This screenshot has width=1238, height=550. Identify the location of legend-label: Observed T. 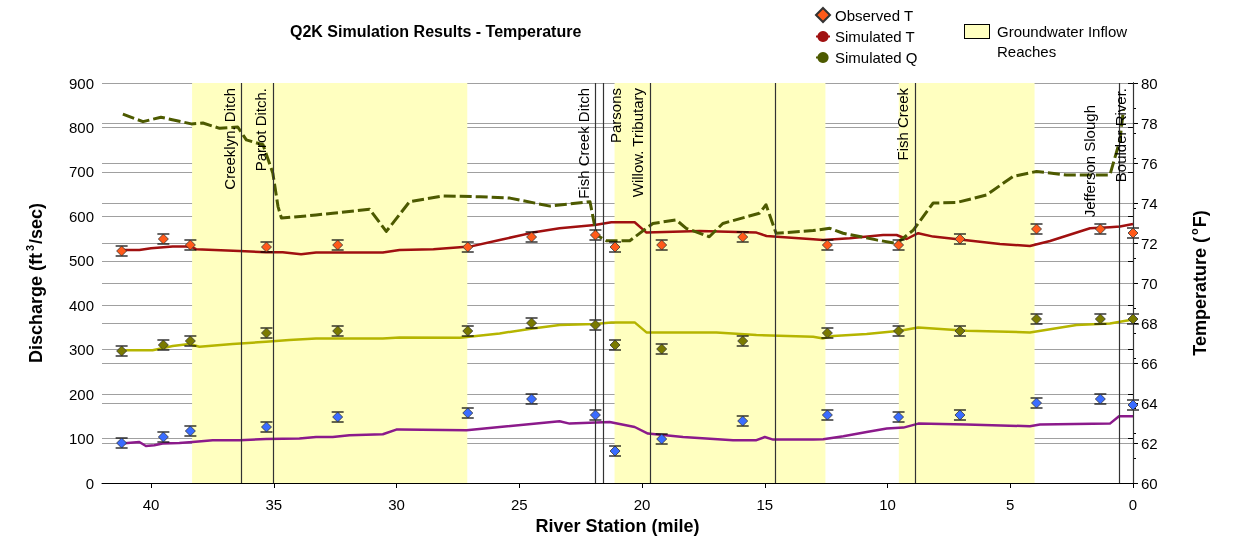
(874, 15).